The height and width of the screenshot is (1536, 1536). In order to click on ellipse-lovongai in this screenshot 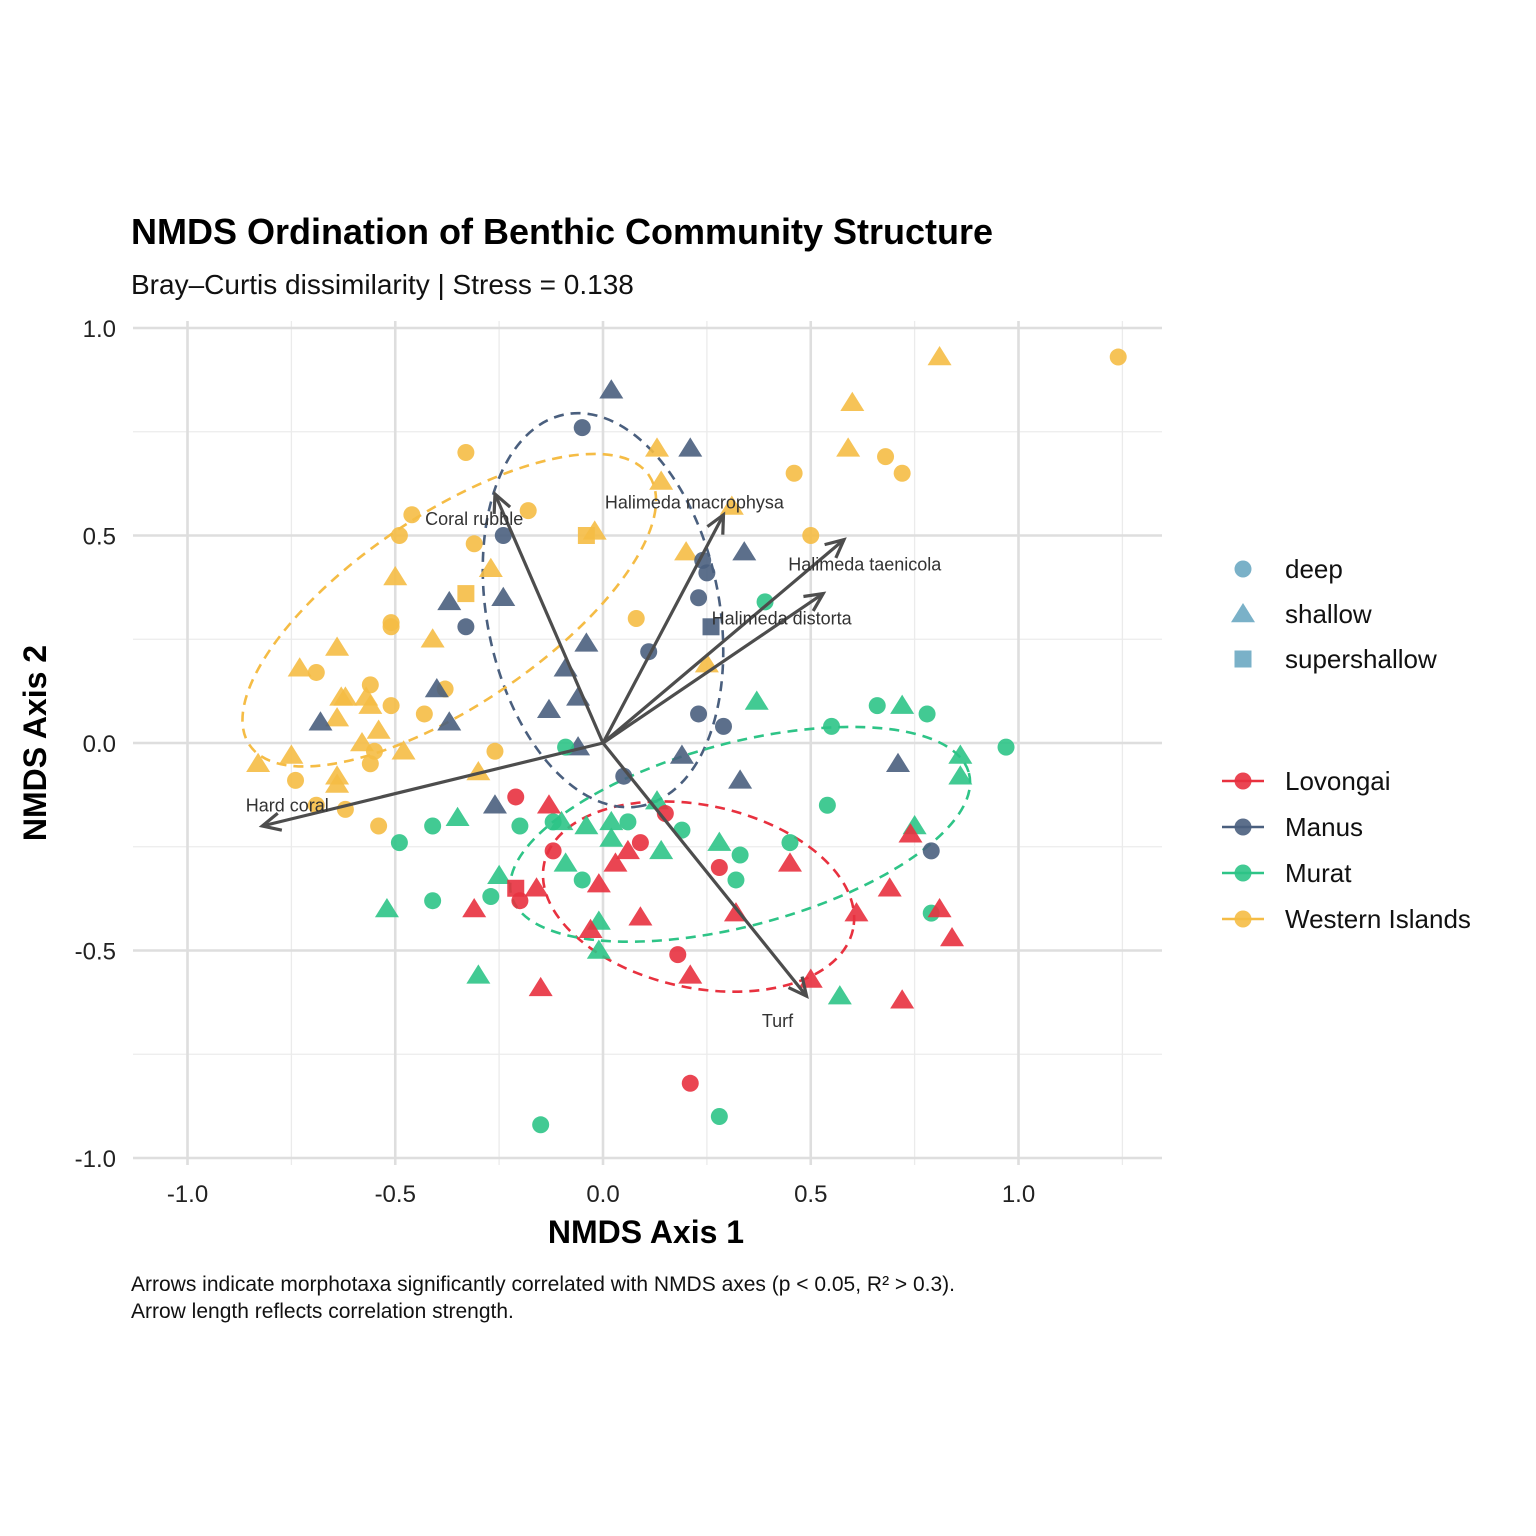, I will do `click(698, 896)`.